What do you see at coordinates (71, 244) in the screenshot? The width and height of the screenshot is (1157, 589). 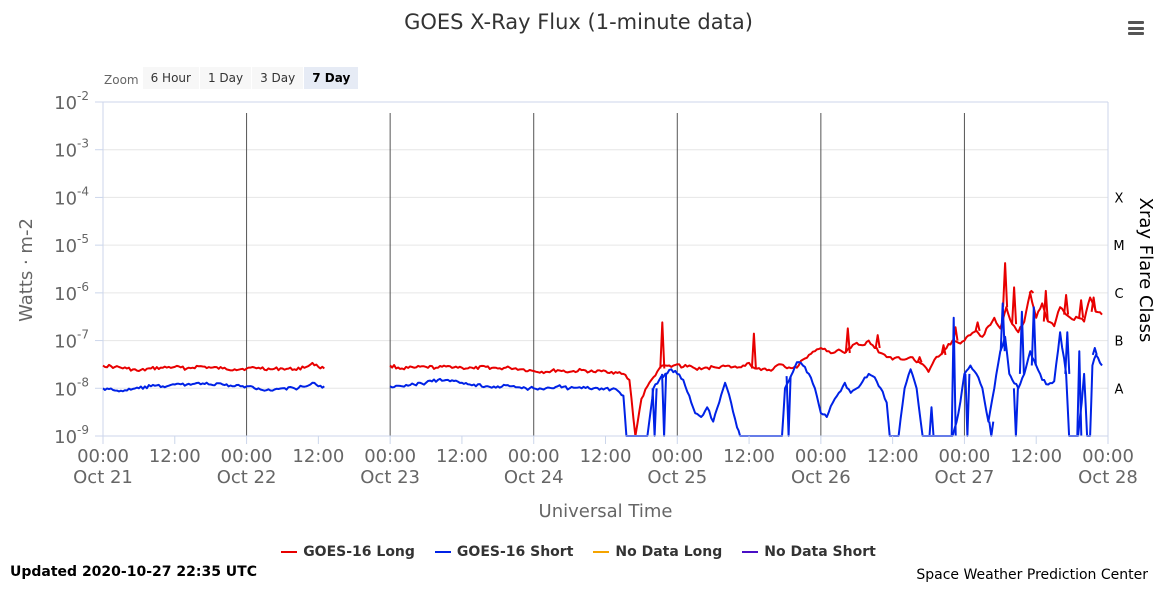 I see `y-tick-label: 10⁻⁵` at bounding box center [71, 244].